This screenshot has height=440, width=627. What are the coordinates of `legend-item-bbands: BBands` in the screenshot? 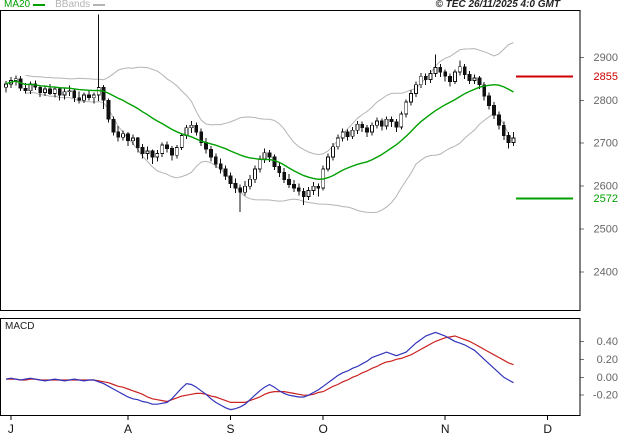 It's located at (80, 5).